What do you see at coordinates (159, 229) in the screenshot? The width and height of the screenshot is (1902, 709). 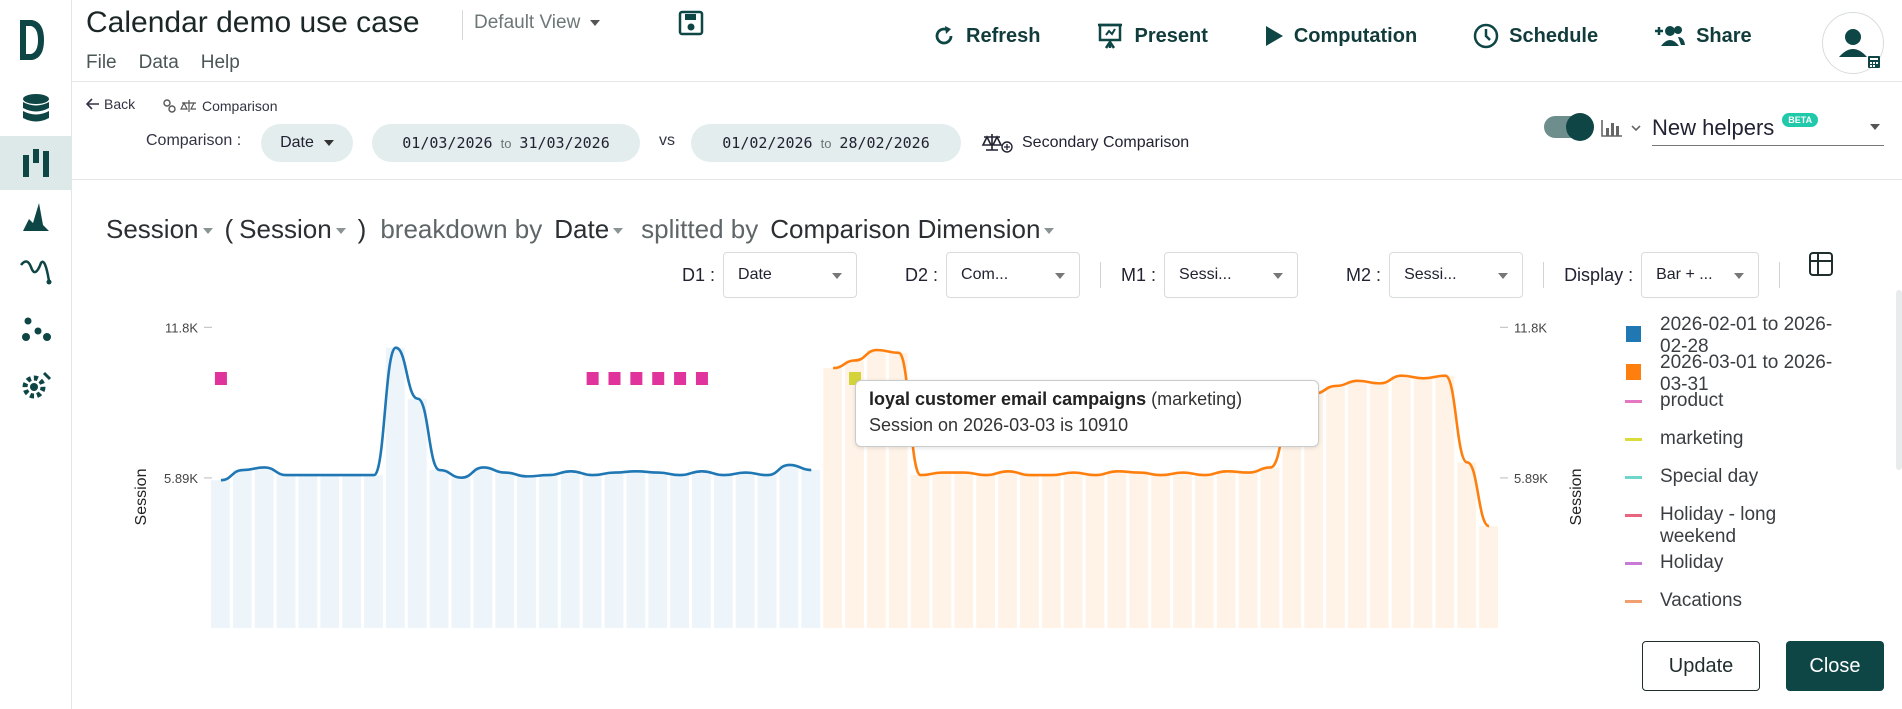 I see `measure-select: Session` at bounding box center [159, 229].